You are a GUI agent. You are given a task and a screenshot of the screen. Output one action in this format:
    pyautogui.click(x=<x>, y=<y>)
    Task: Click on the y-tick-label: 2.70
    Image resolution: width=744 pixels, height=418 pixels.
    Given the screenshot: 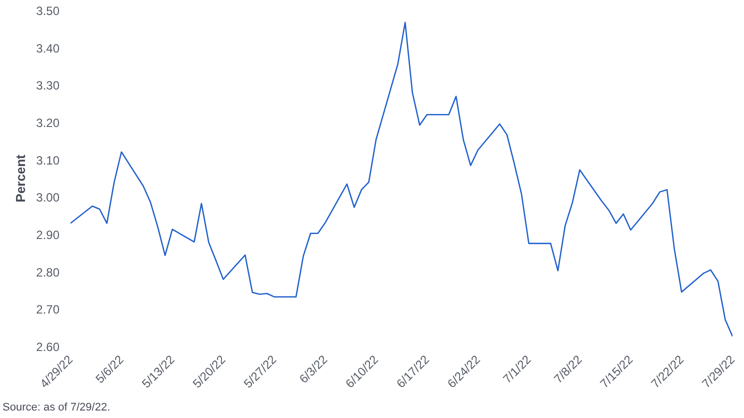 What is the action you would take?
    pyautogui.click(x=48, y=309)
    